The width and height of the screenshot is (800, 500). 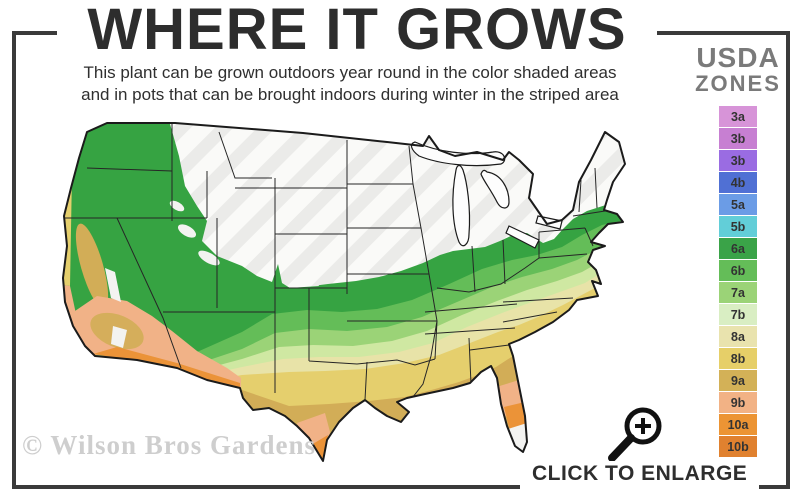 What do you see at coordinates (738, 380) in the screenshot?
I see `zone-swatch-9a: 9a` at bounding box center [738, 380].